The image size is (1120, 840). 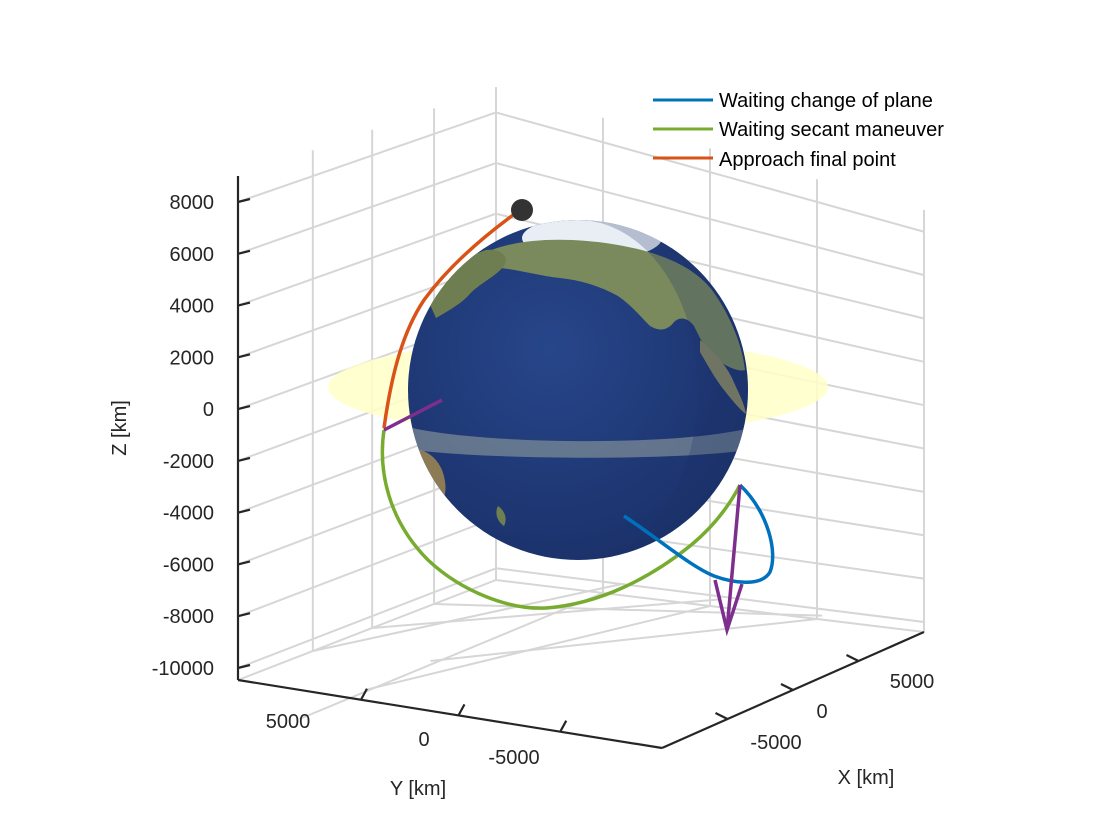 I want to click on z-tick-label-2: 4000, so click(x=192, y=307).